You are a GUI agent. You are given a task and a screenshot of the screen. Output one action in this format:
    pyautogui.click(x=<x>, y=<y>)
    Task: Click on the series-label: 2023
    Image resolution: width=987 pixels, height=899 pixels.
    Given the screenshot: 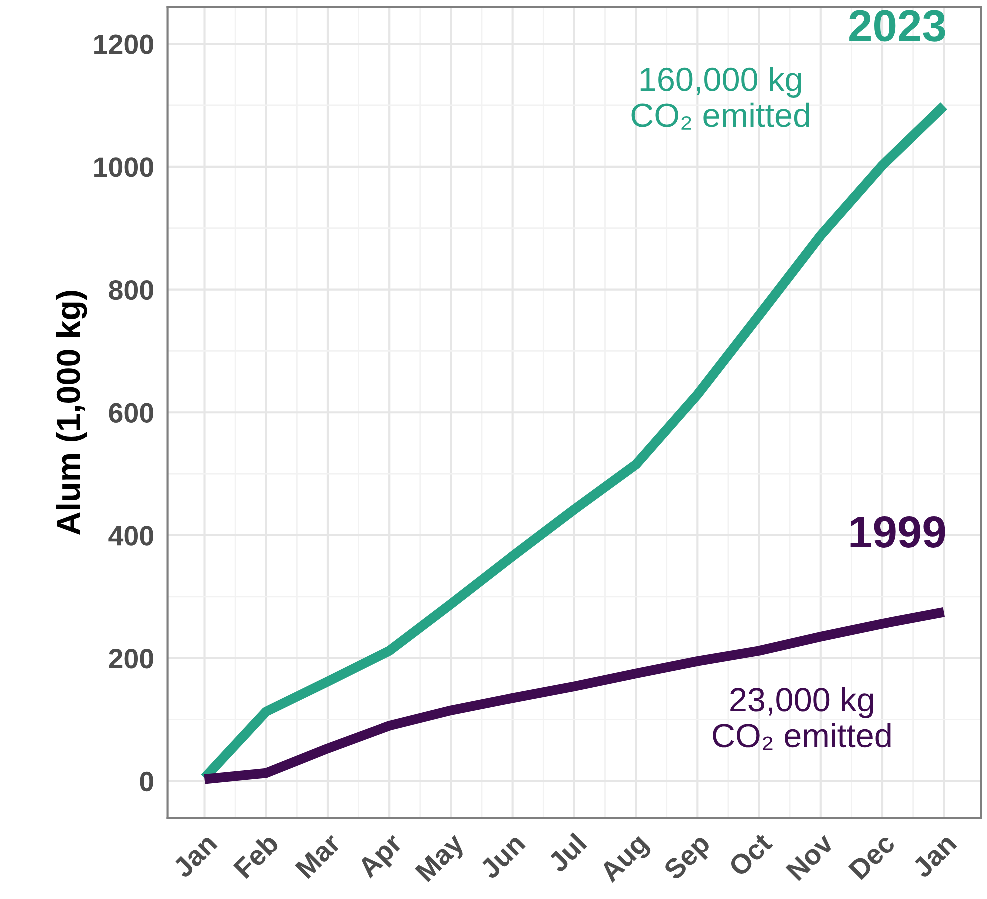 What is the action you would take?
    pyautogui.click(x=898, y=26)
    